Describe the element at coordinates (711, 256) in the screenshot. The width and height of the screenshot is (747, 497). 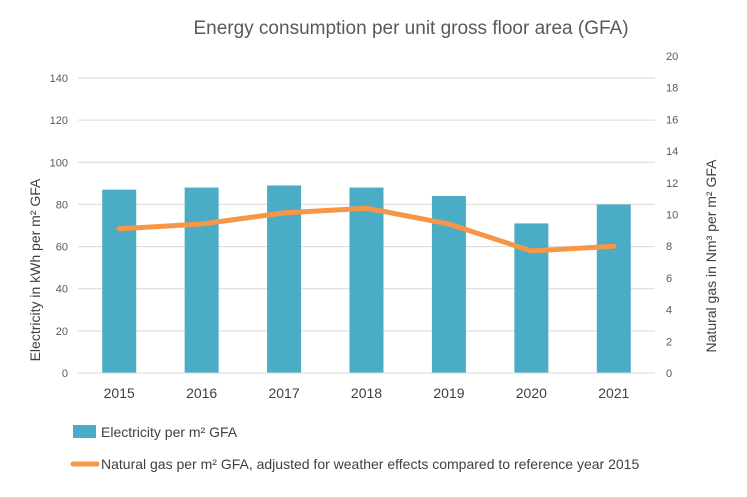
I see `right-axis-title: Natural gas in Nm³ per m² GFA` at that location.